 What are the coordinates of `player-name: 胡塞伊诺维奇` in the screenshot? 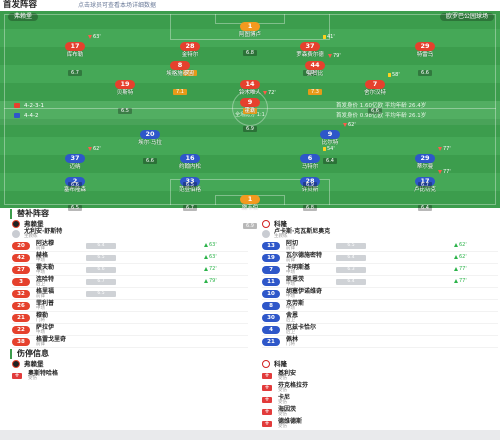 It's located at (304, 291).